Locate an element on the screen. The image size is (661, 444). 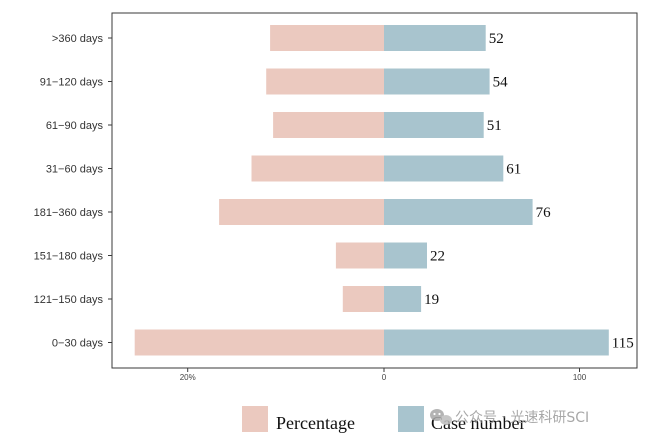
bar-percentage-61-90-days is located at coordinates (328, 125).